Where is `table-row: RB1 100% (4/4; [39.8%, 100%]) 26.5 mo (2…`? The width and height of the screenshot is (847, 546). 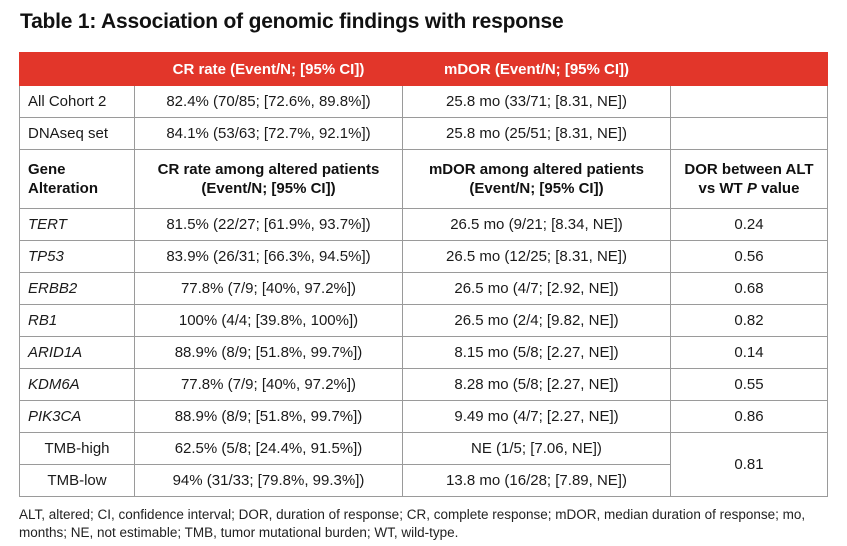
table-row: RB1 100% (4/4; [39.8%, 100%]) 26.5 mo (2… is located at coordinates (423, 320).